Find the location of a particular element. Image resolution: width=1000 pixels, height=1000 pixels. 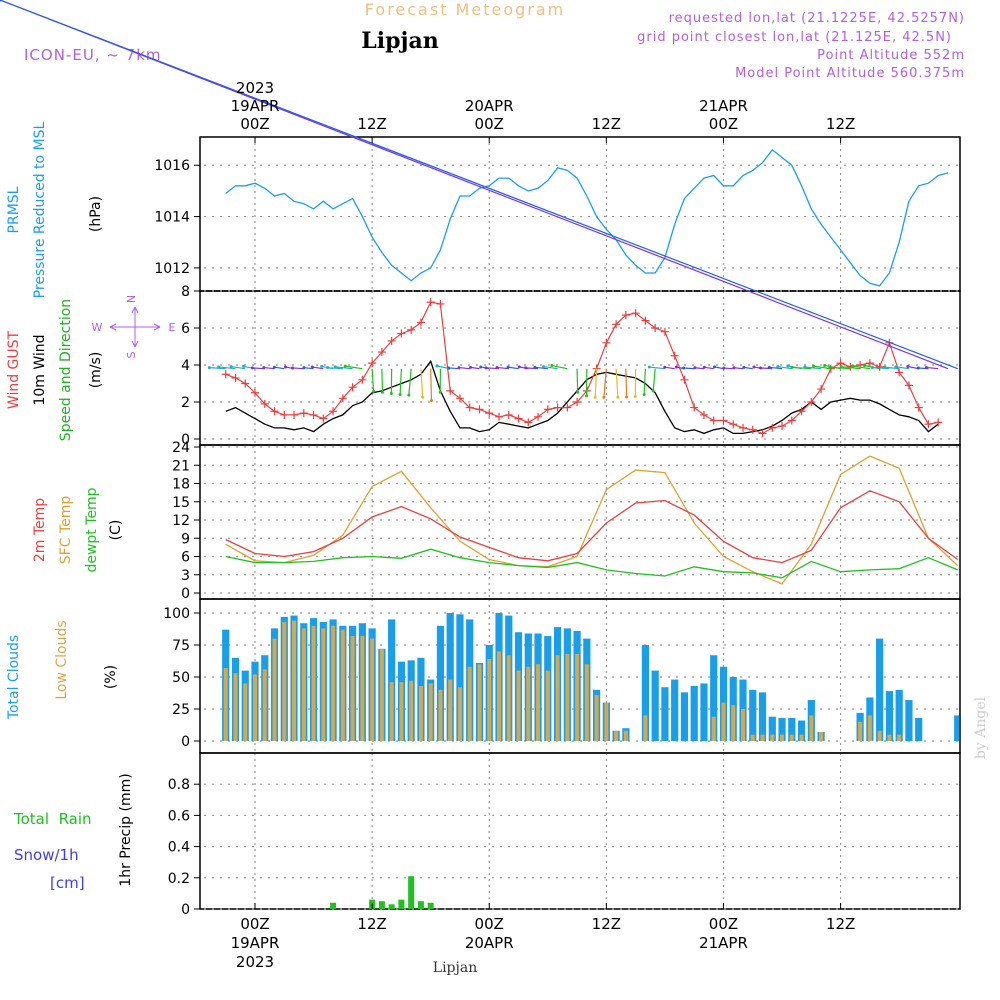

y-tick-label: 18 is located at coordinates (181, 485).